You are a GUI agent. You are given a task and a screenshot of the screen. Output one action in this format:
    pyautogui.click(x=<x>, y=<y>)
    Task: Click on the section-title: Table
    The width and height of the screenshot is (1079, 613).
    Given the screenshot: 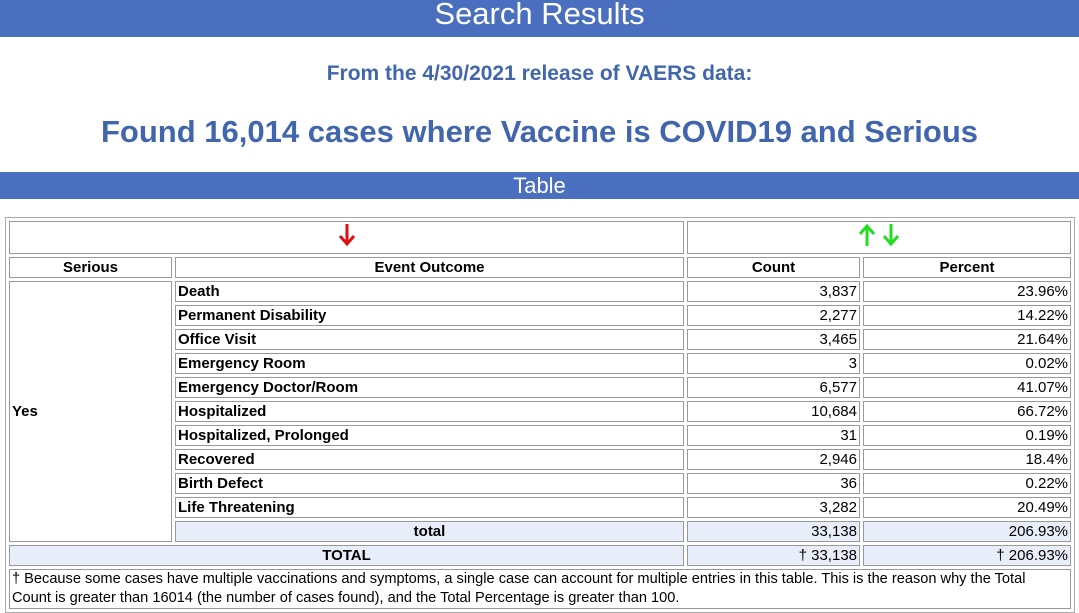 What is the action you would take?
    pyautogui.click(x=539, y=185)
    